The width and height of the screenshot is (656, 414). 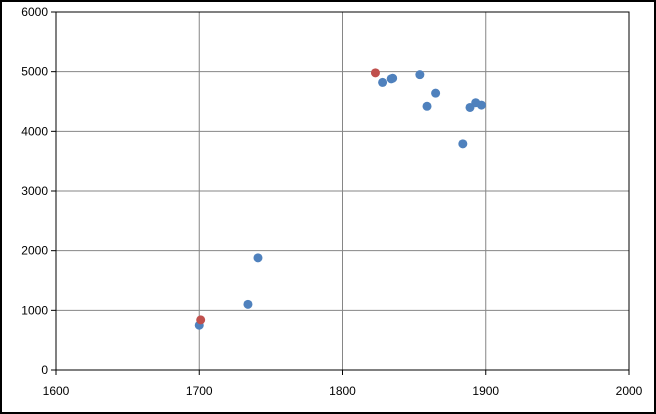 What do you see at coordinates (34, 12) in the screenshot?
I see `y-tick-label: 6000` at bounding box center [34, 12].